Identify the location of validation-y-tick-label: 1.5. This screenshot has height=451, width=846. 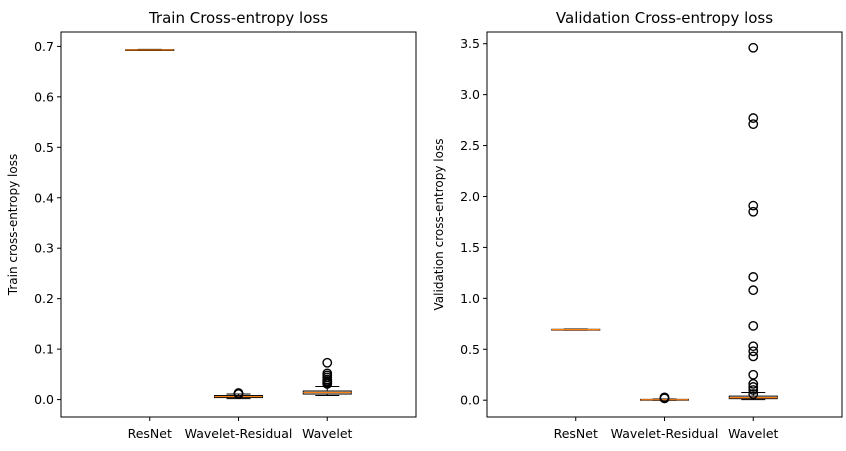
(470, 247).